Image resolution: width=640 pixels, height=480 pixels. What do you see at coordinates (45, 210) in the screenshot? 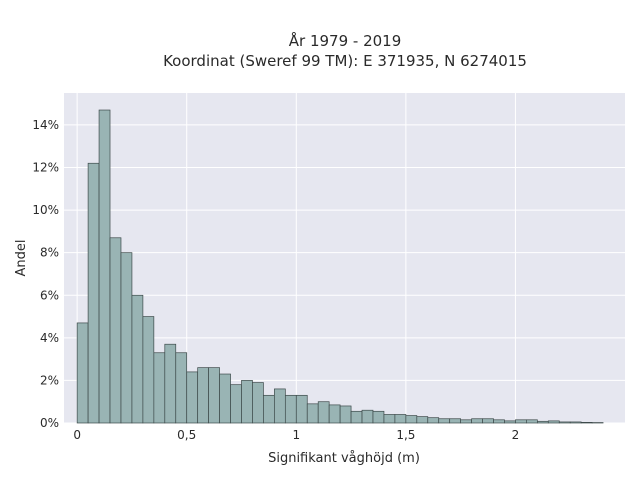
I see `y-tick-label-5: 10%` at bounding box center [45, 210].